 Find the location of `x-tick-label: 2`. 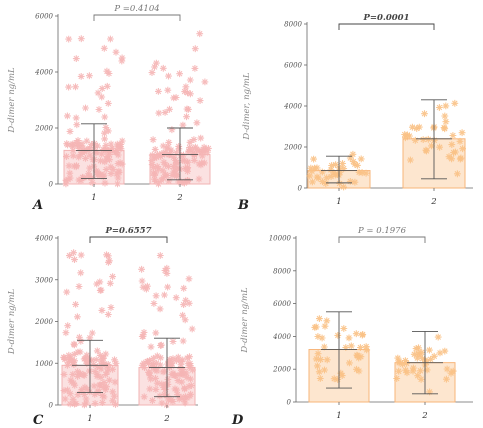

x-tick-label: 2 is located at coordinates (424, 416).